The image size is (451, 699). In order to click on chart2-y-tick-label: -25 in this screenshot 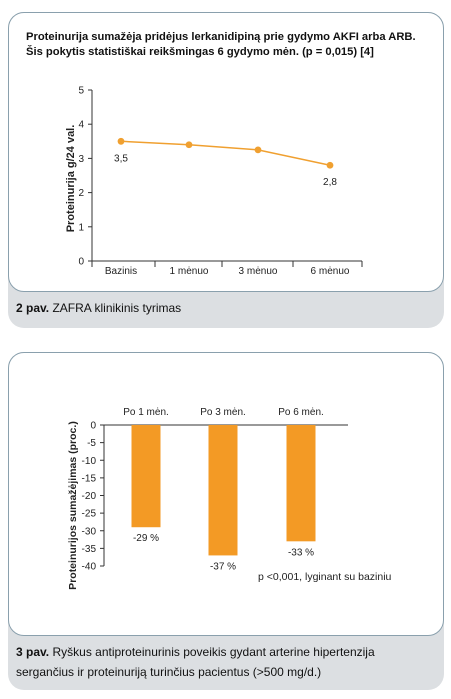, I will do `click(89, 514)`.